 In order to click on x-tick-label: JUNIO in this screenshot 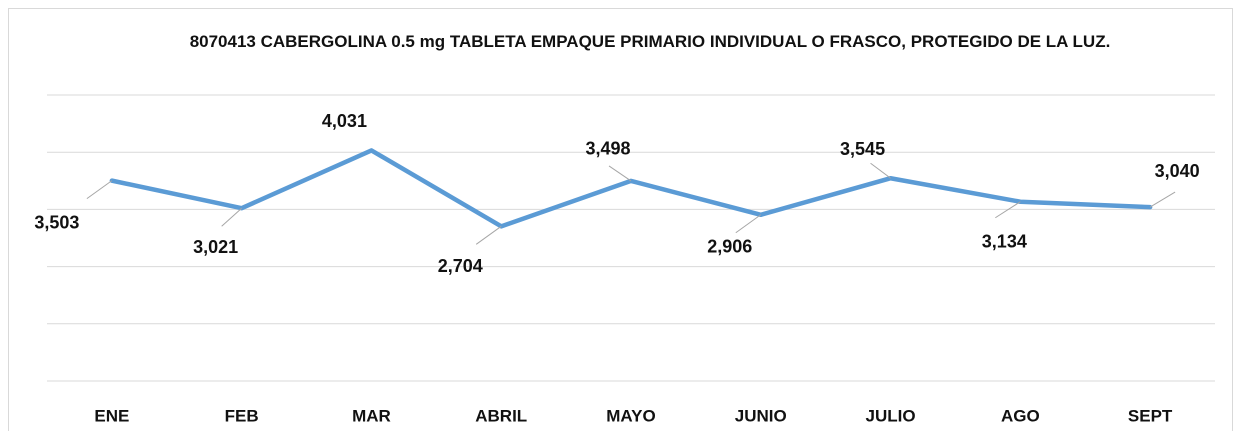, I will do `click(761, 415)`.